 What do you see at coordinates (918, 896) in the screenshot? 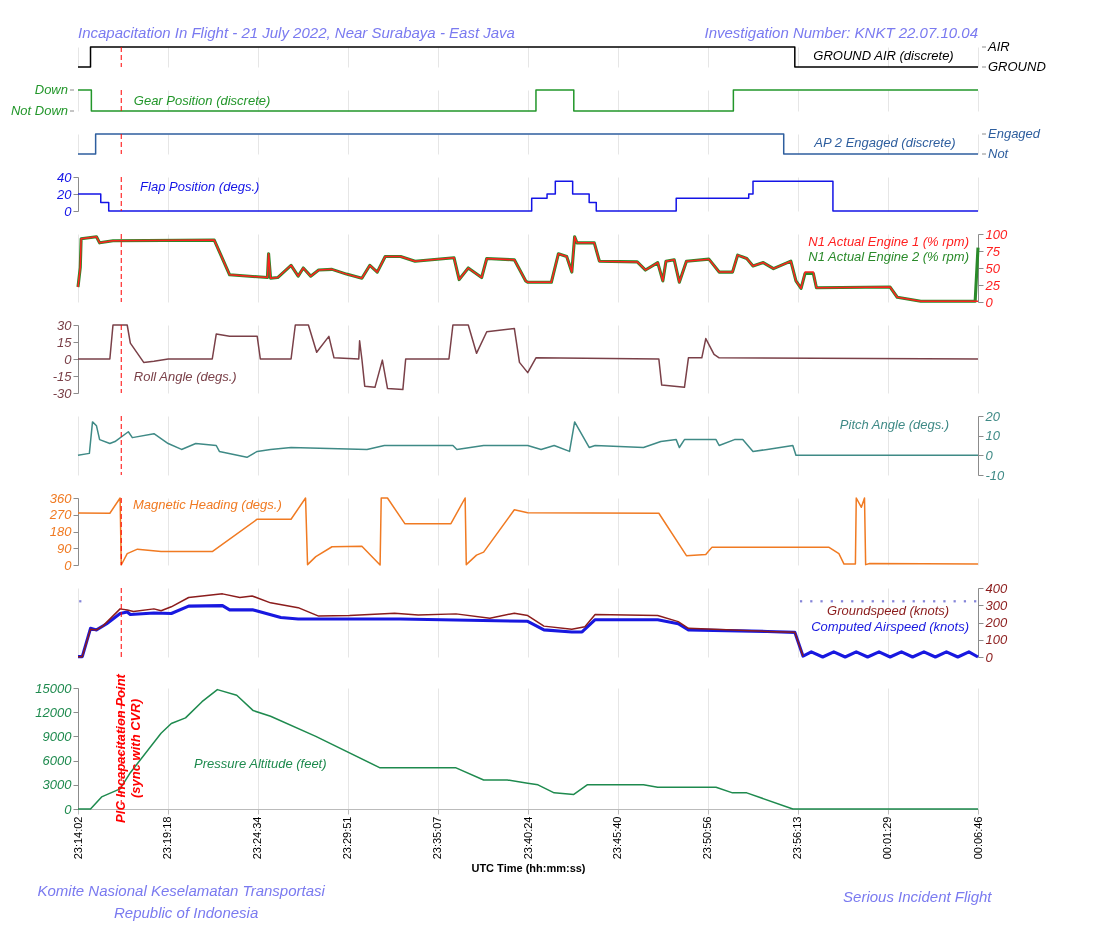
I see `text: Serious Incident Flight` at bounding box center [918, 896].